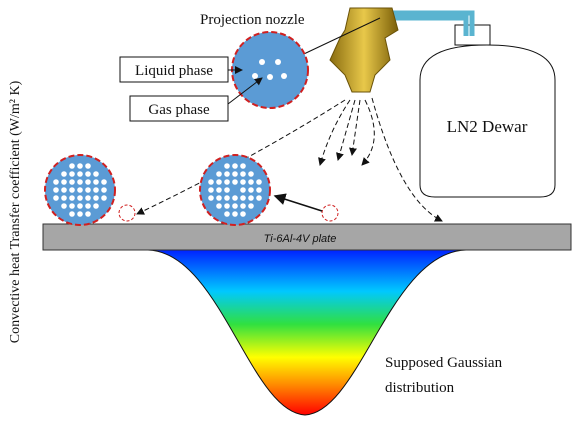  Describe the element at coordinates (420, 388) in the screenshot. I see `gaussian-label: distribution` at that location.